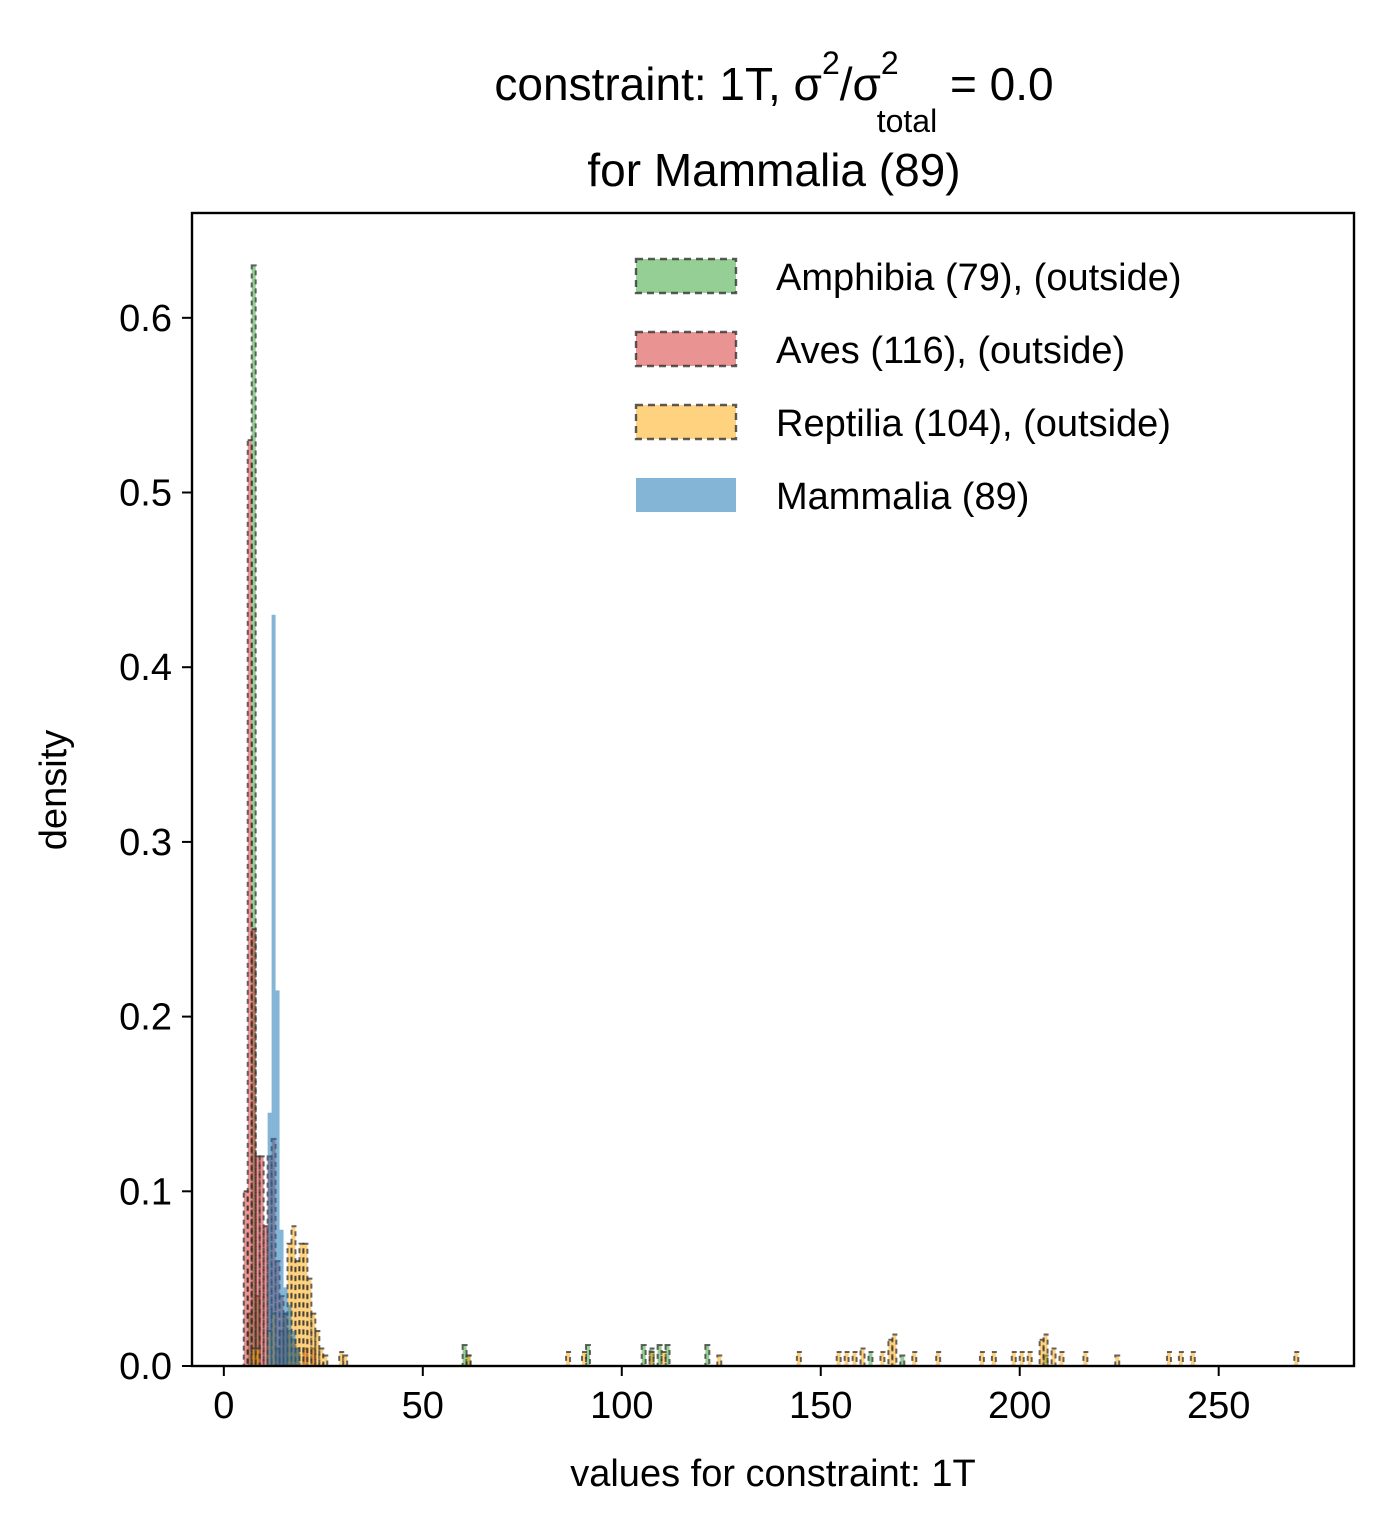 This screenshot has width=1384, height=1535. I want to click on legend-label: Reptilia (104), (outside), so click(973, 424).